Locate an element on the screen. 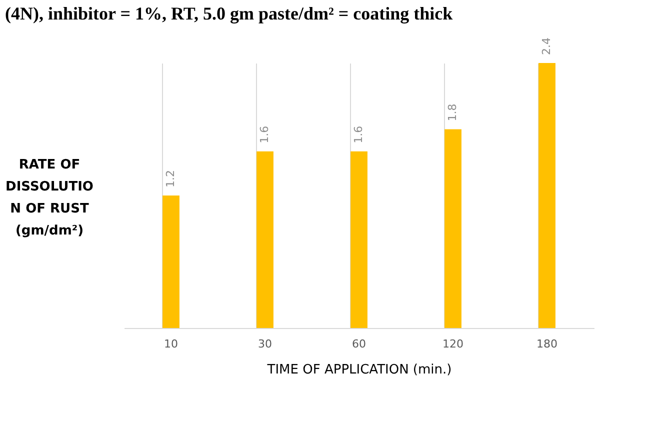 Image resolution: width=668 pixels, height=421 pixels. x-tick-label: 180 is located at coordinates (547, 344).